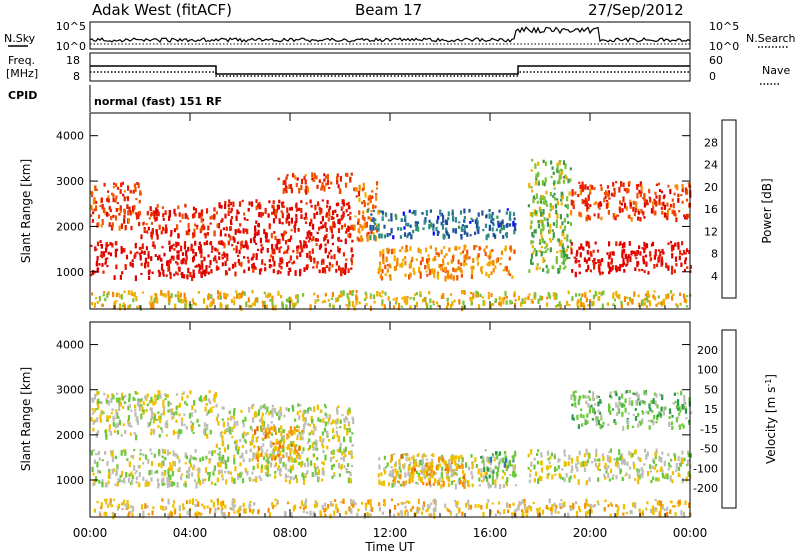  What do you see at coordinates (390, 67) in the screenshot?
I see `freq-panel` at bounding box center [390, 67].